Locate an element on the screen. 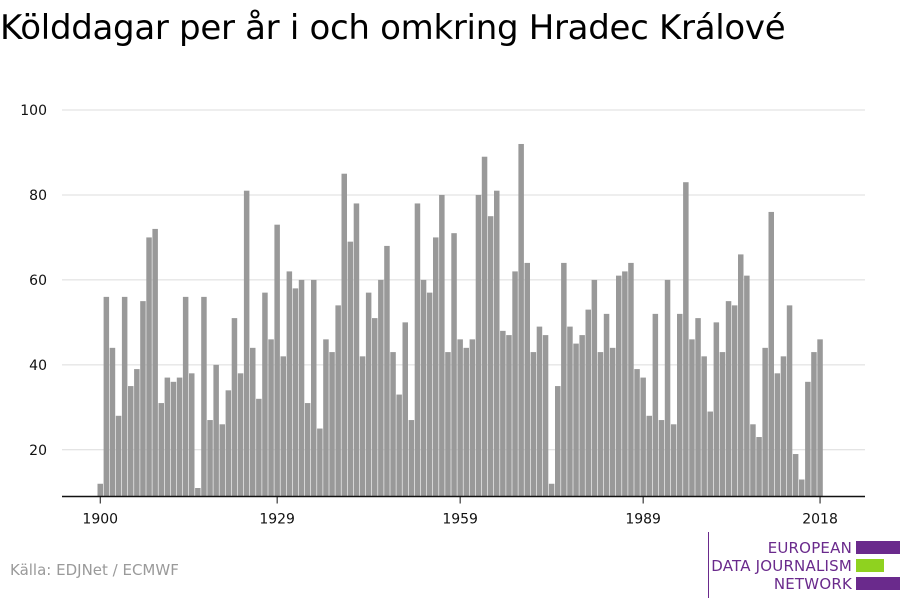  bar-1923 is located at coordinates (240, 435).